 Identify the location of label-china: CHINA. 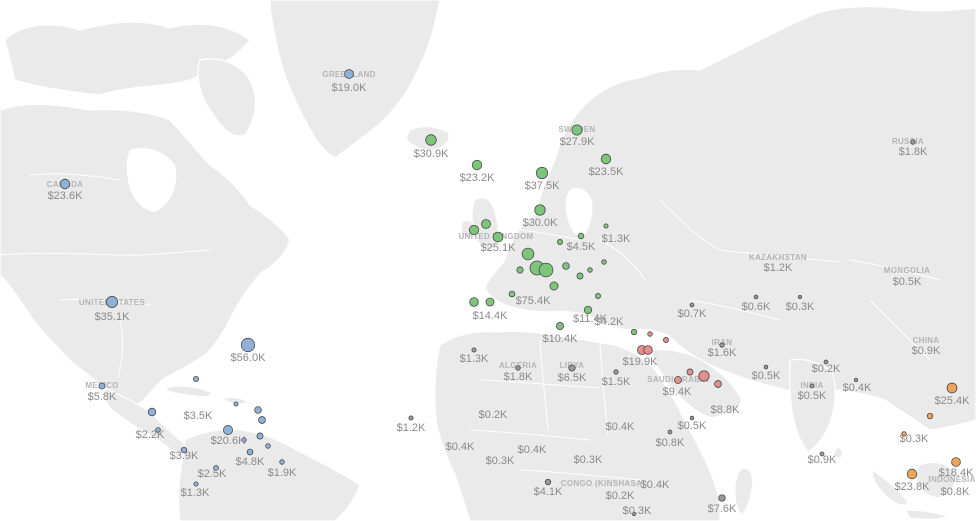
(926, 340).